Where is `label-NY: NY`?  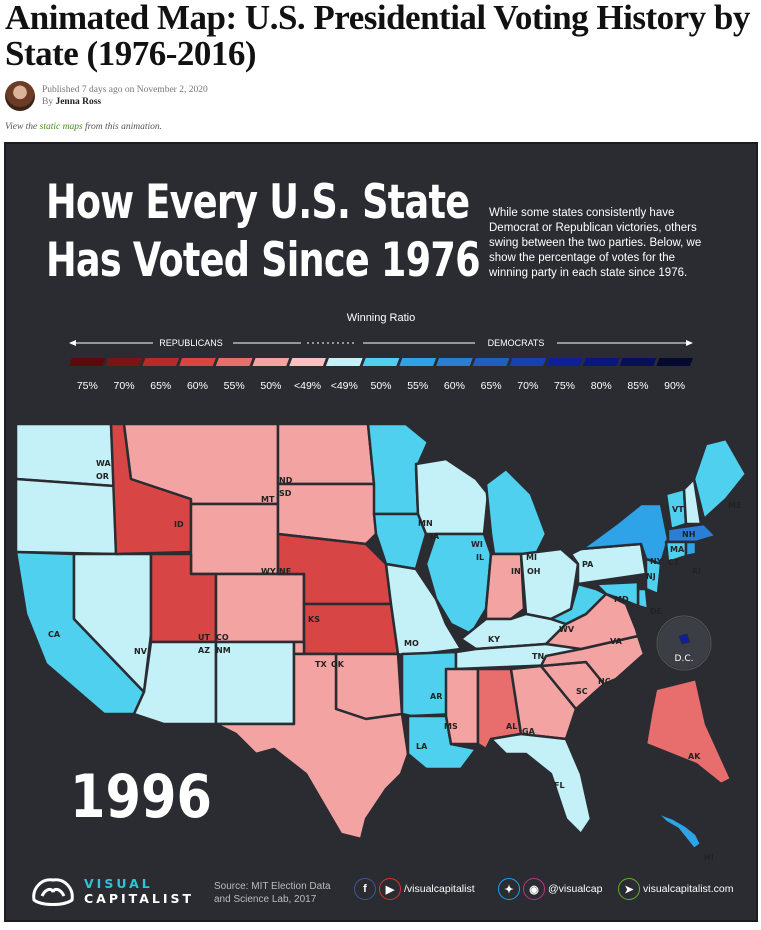 label-NY: NY is located at coordinates (656, 561).